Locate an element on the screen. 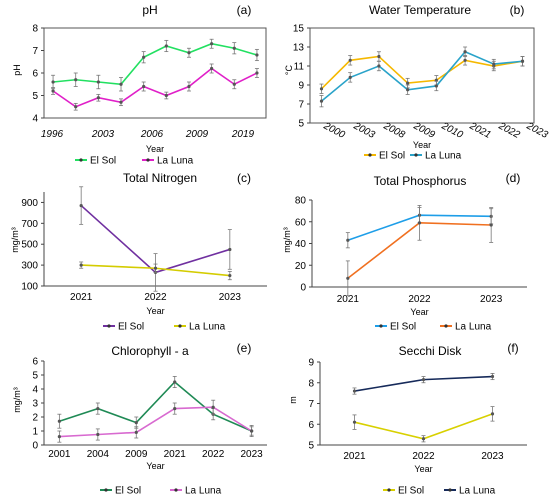  x-tick-label: 1996 is located at coordinates (52, 134).